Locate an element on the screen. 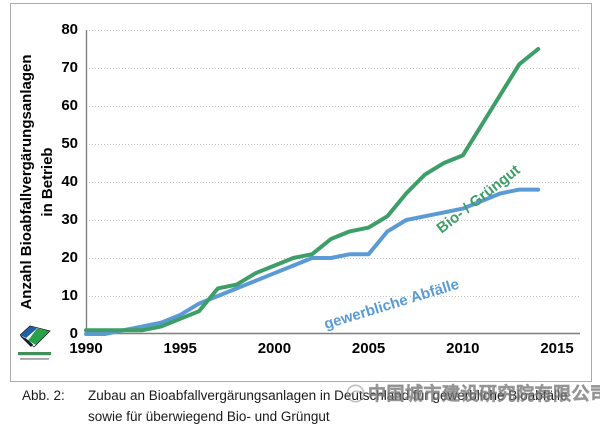  y-tick-label: 0 is located at coordinates (73, 333).